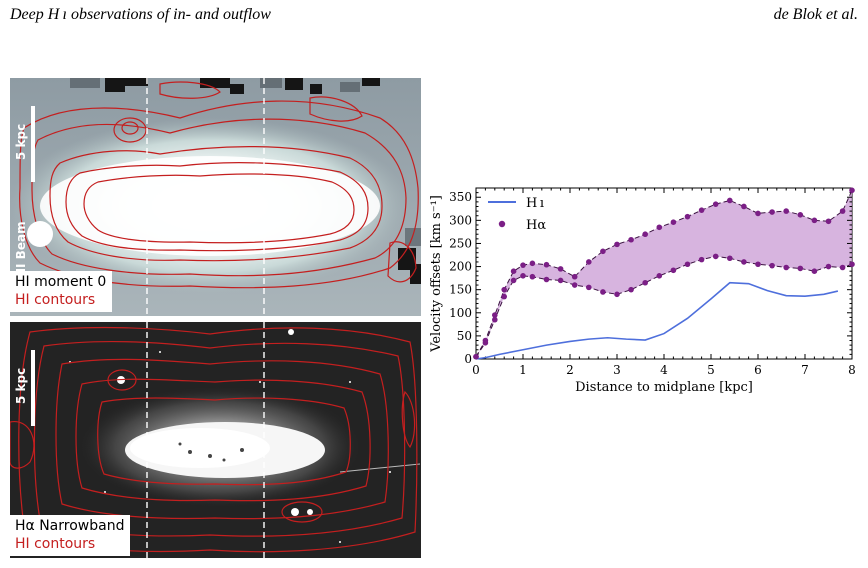 This screenshot has height=568, width=868. I want to click on x-tick-label: 7, so click(805, 370).